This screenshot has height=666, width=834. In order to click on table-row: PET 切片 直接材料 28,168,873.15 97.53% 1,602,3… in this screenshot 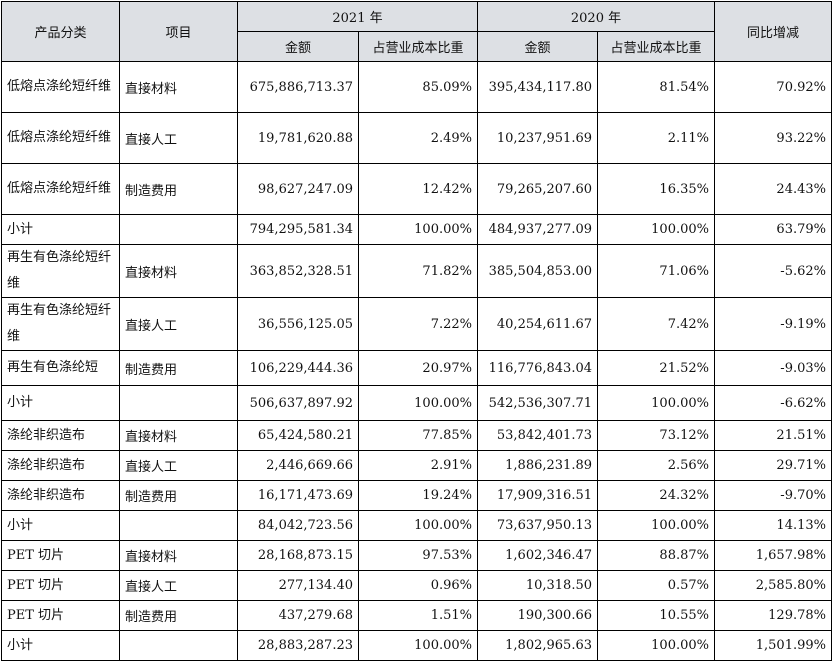, I will do `click(416, 555)`.